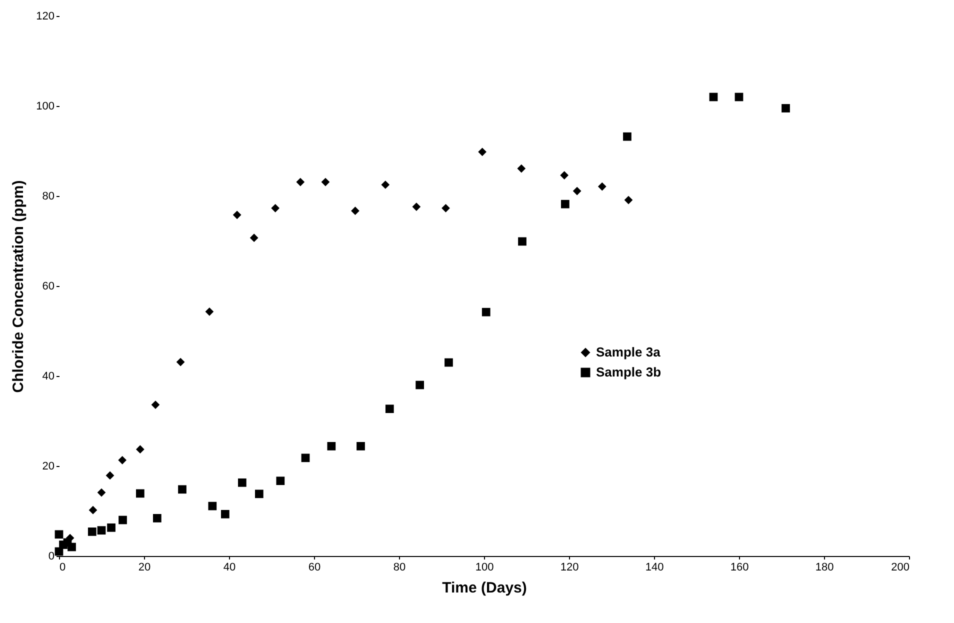 The height and width of the screenshot is (623, 954). Describe the element at coordinates (48, 466) in the screenshot. I see `y-tick-label: 20` at that location.